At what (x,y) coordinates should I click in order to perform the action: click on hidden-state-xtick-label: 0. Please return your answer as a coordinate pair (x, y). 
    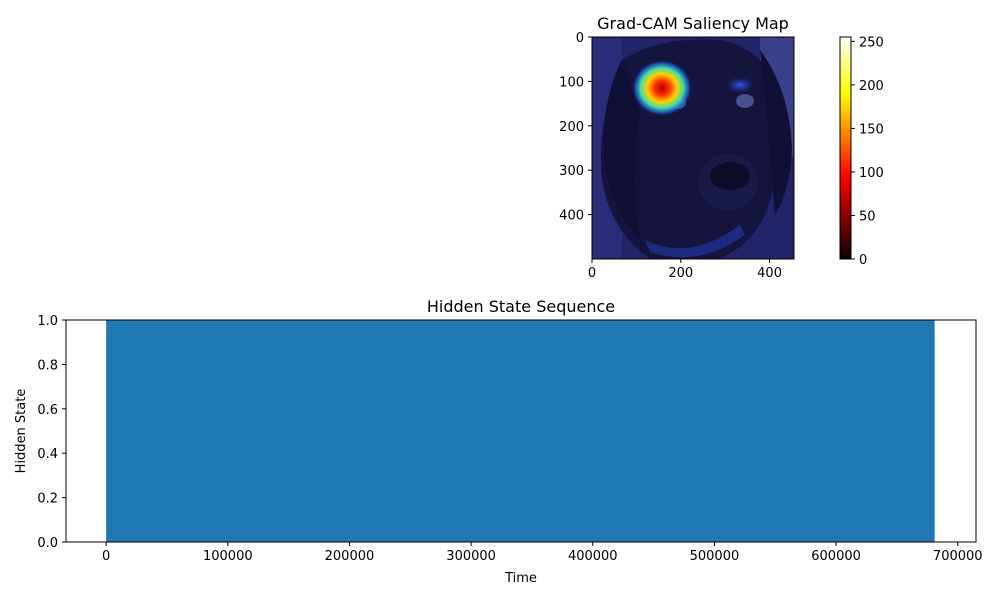
    Looking at the image, I should click on (106, 556).